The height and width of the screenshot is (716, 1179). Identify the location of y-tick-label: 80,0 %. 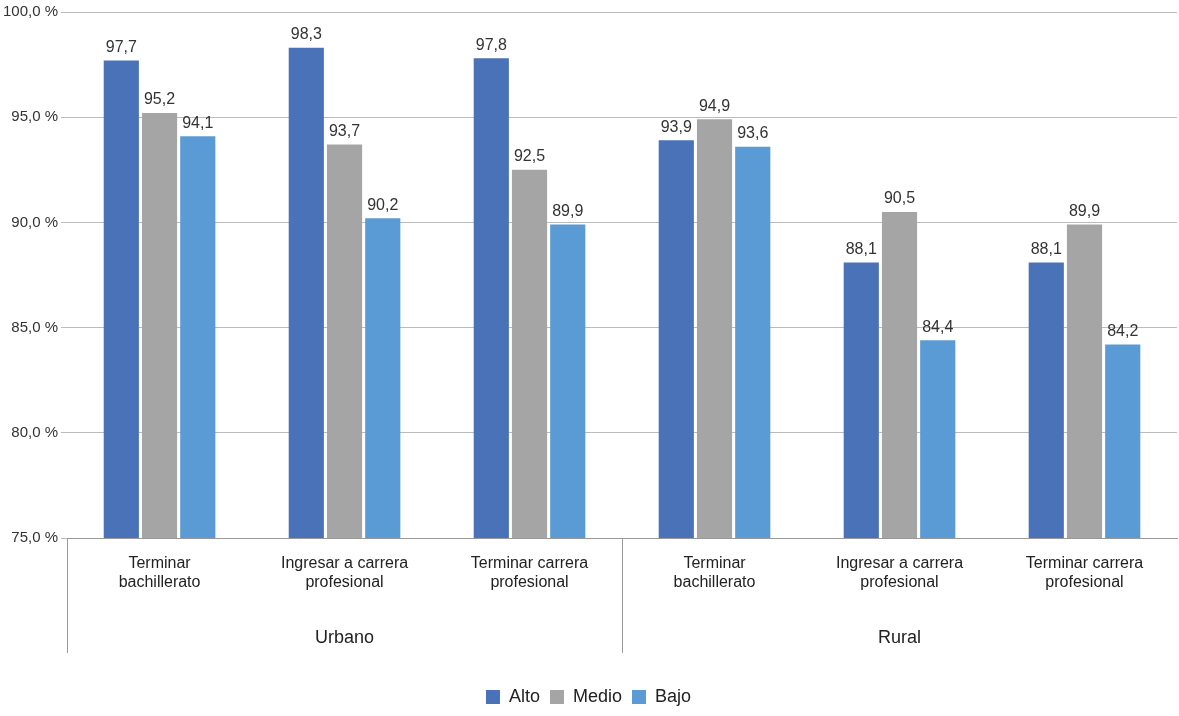
(35, 431).